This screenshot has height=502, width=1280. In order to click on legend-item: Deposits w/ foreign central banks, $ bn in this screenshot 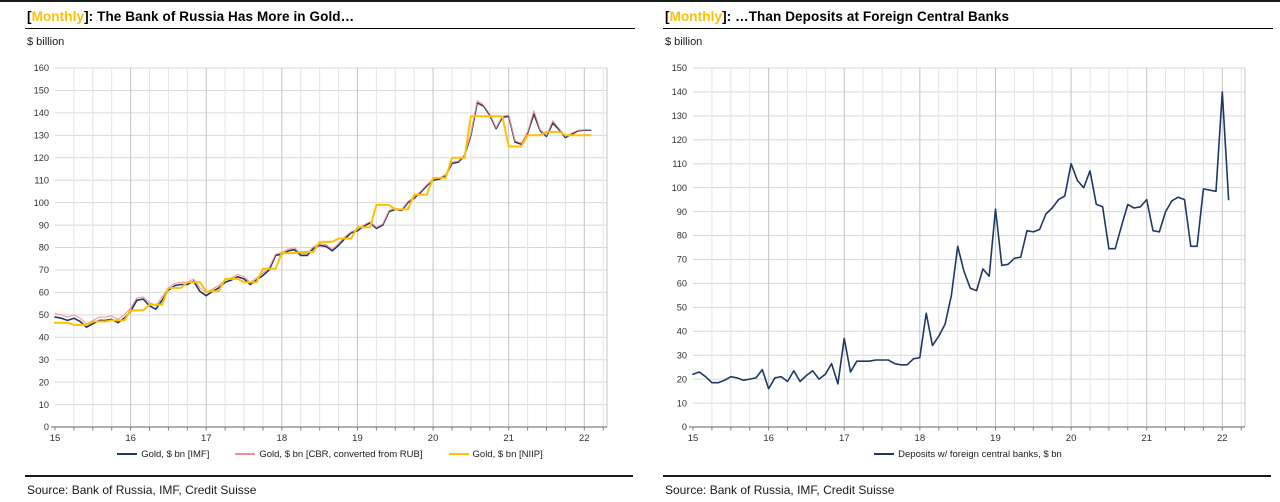, I will do `click(968, 454)`.